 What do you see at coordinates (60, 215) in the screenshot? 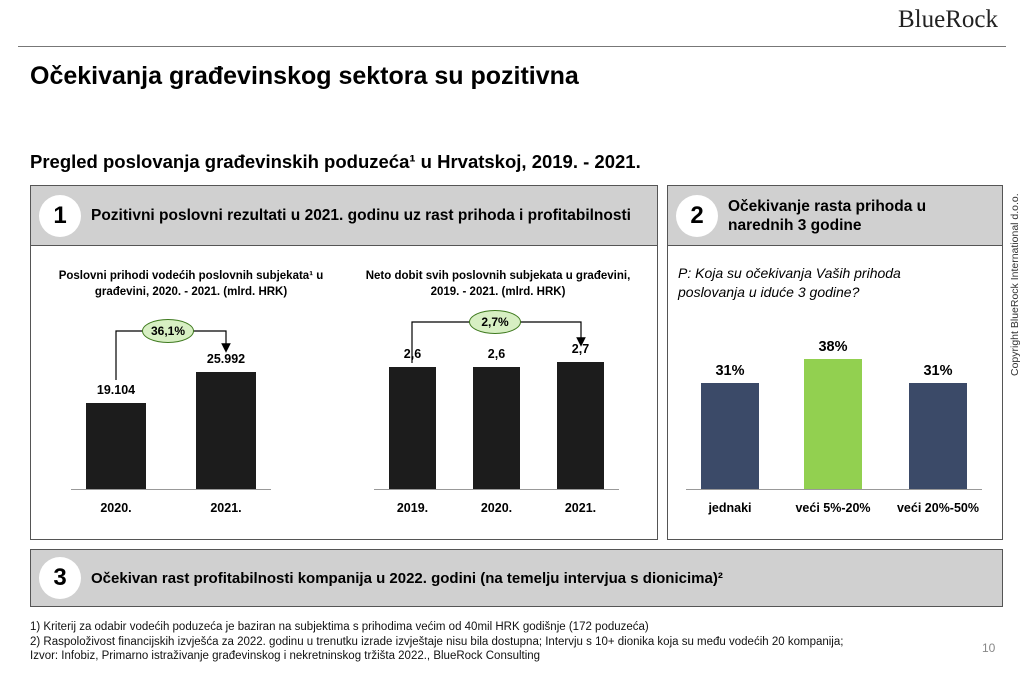
I see `panel-number-badge: 1` at bounding box center [60, 215].